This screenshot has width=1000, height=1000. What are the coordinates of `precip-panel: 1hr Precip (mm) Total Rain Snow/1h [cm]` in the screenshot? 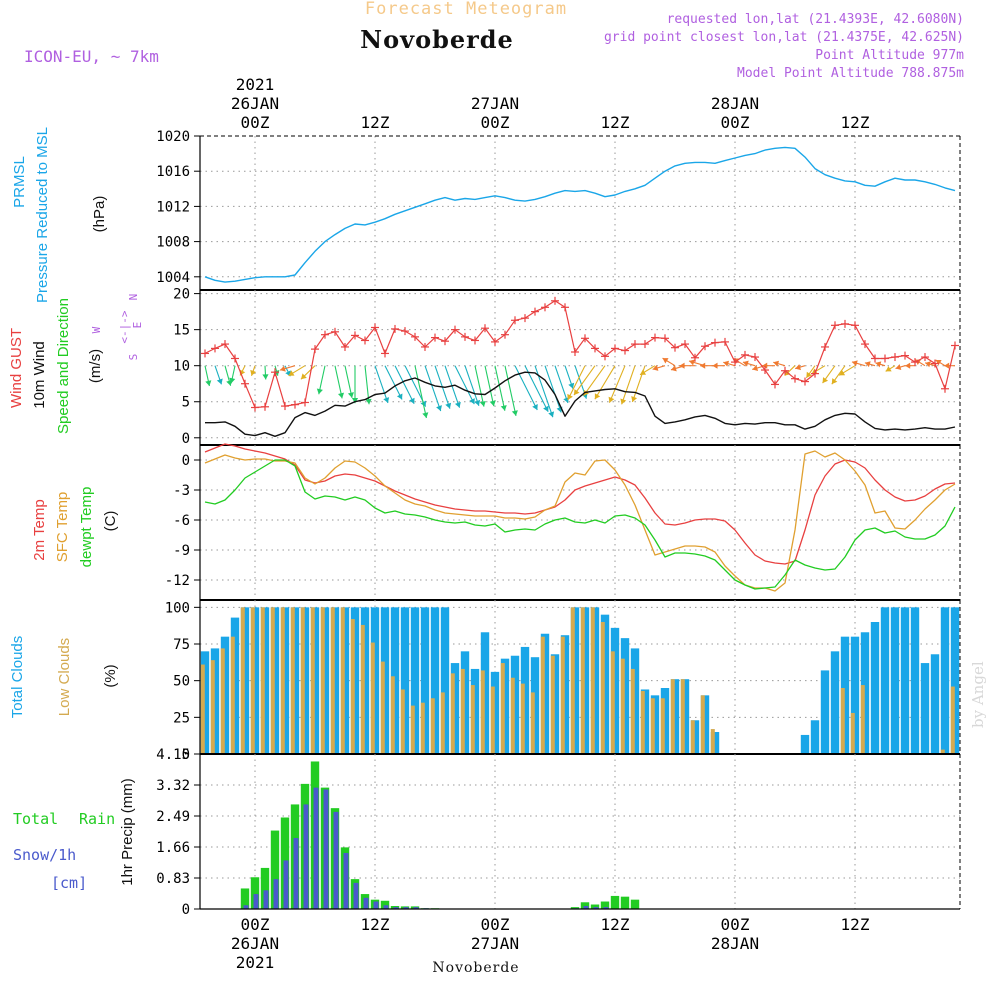 It's located at (74, 835).